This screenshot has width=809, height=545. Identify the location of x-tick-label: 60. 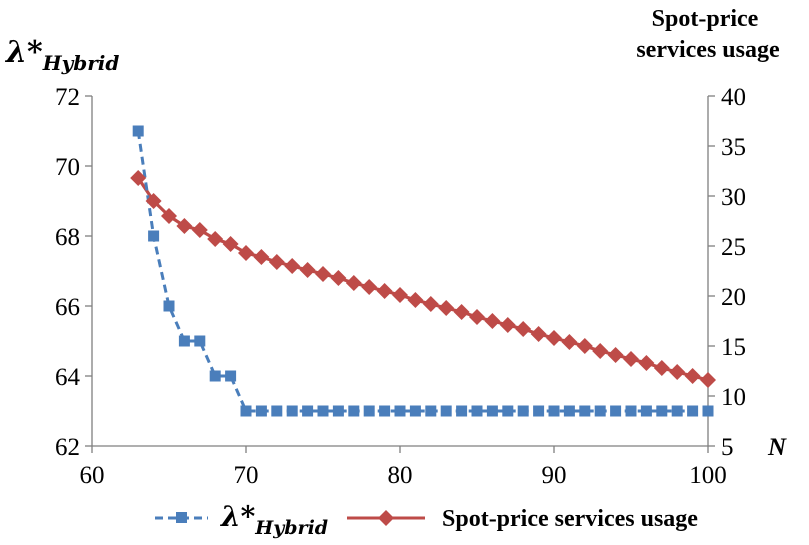
(92, 475).